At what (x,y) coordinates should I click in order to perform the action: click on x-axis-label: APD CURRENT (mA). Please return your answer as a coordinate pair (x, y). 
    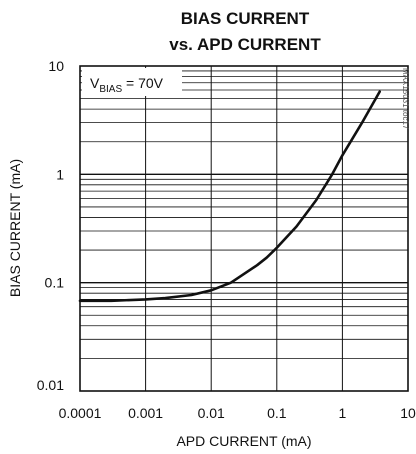
    Looking at the image, I should click on (243, 441).